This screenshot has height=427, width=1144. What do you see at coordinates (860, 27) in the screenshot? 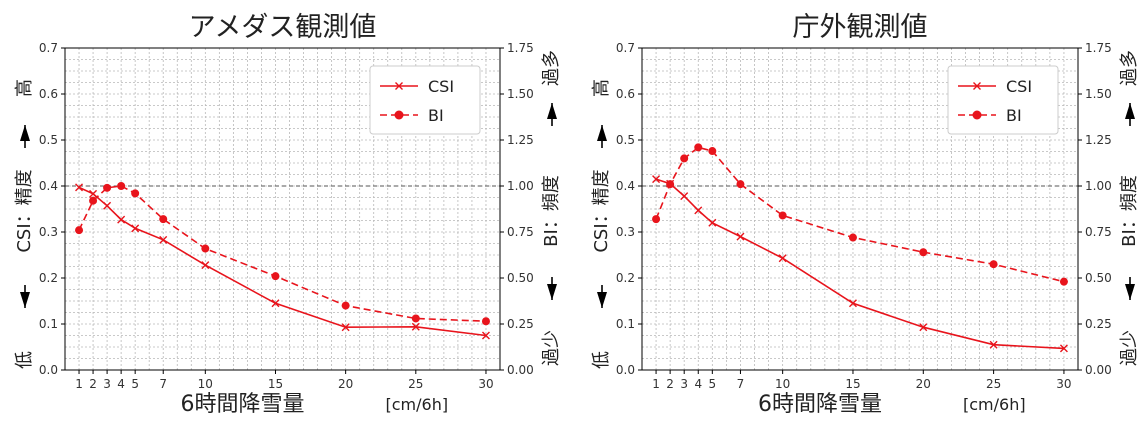
I see `chart-title: 庁外観測値` at bounding box center [860, 27].